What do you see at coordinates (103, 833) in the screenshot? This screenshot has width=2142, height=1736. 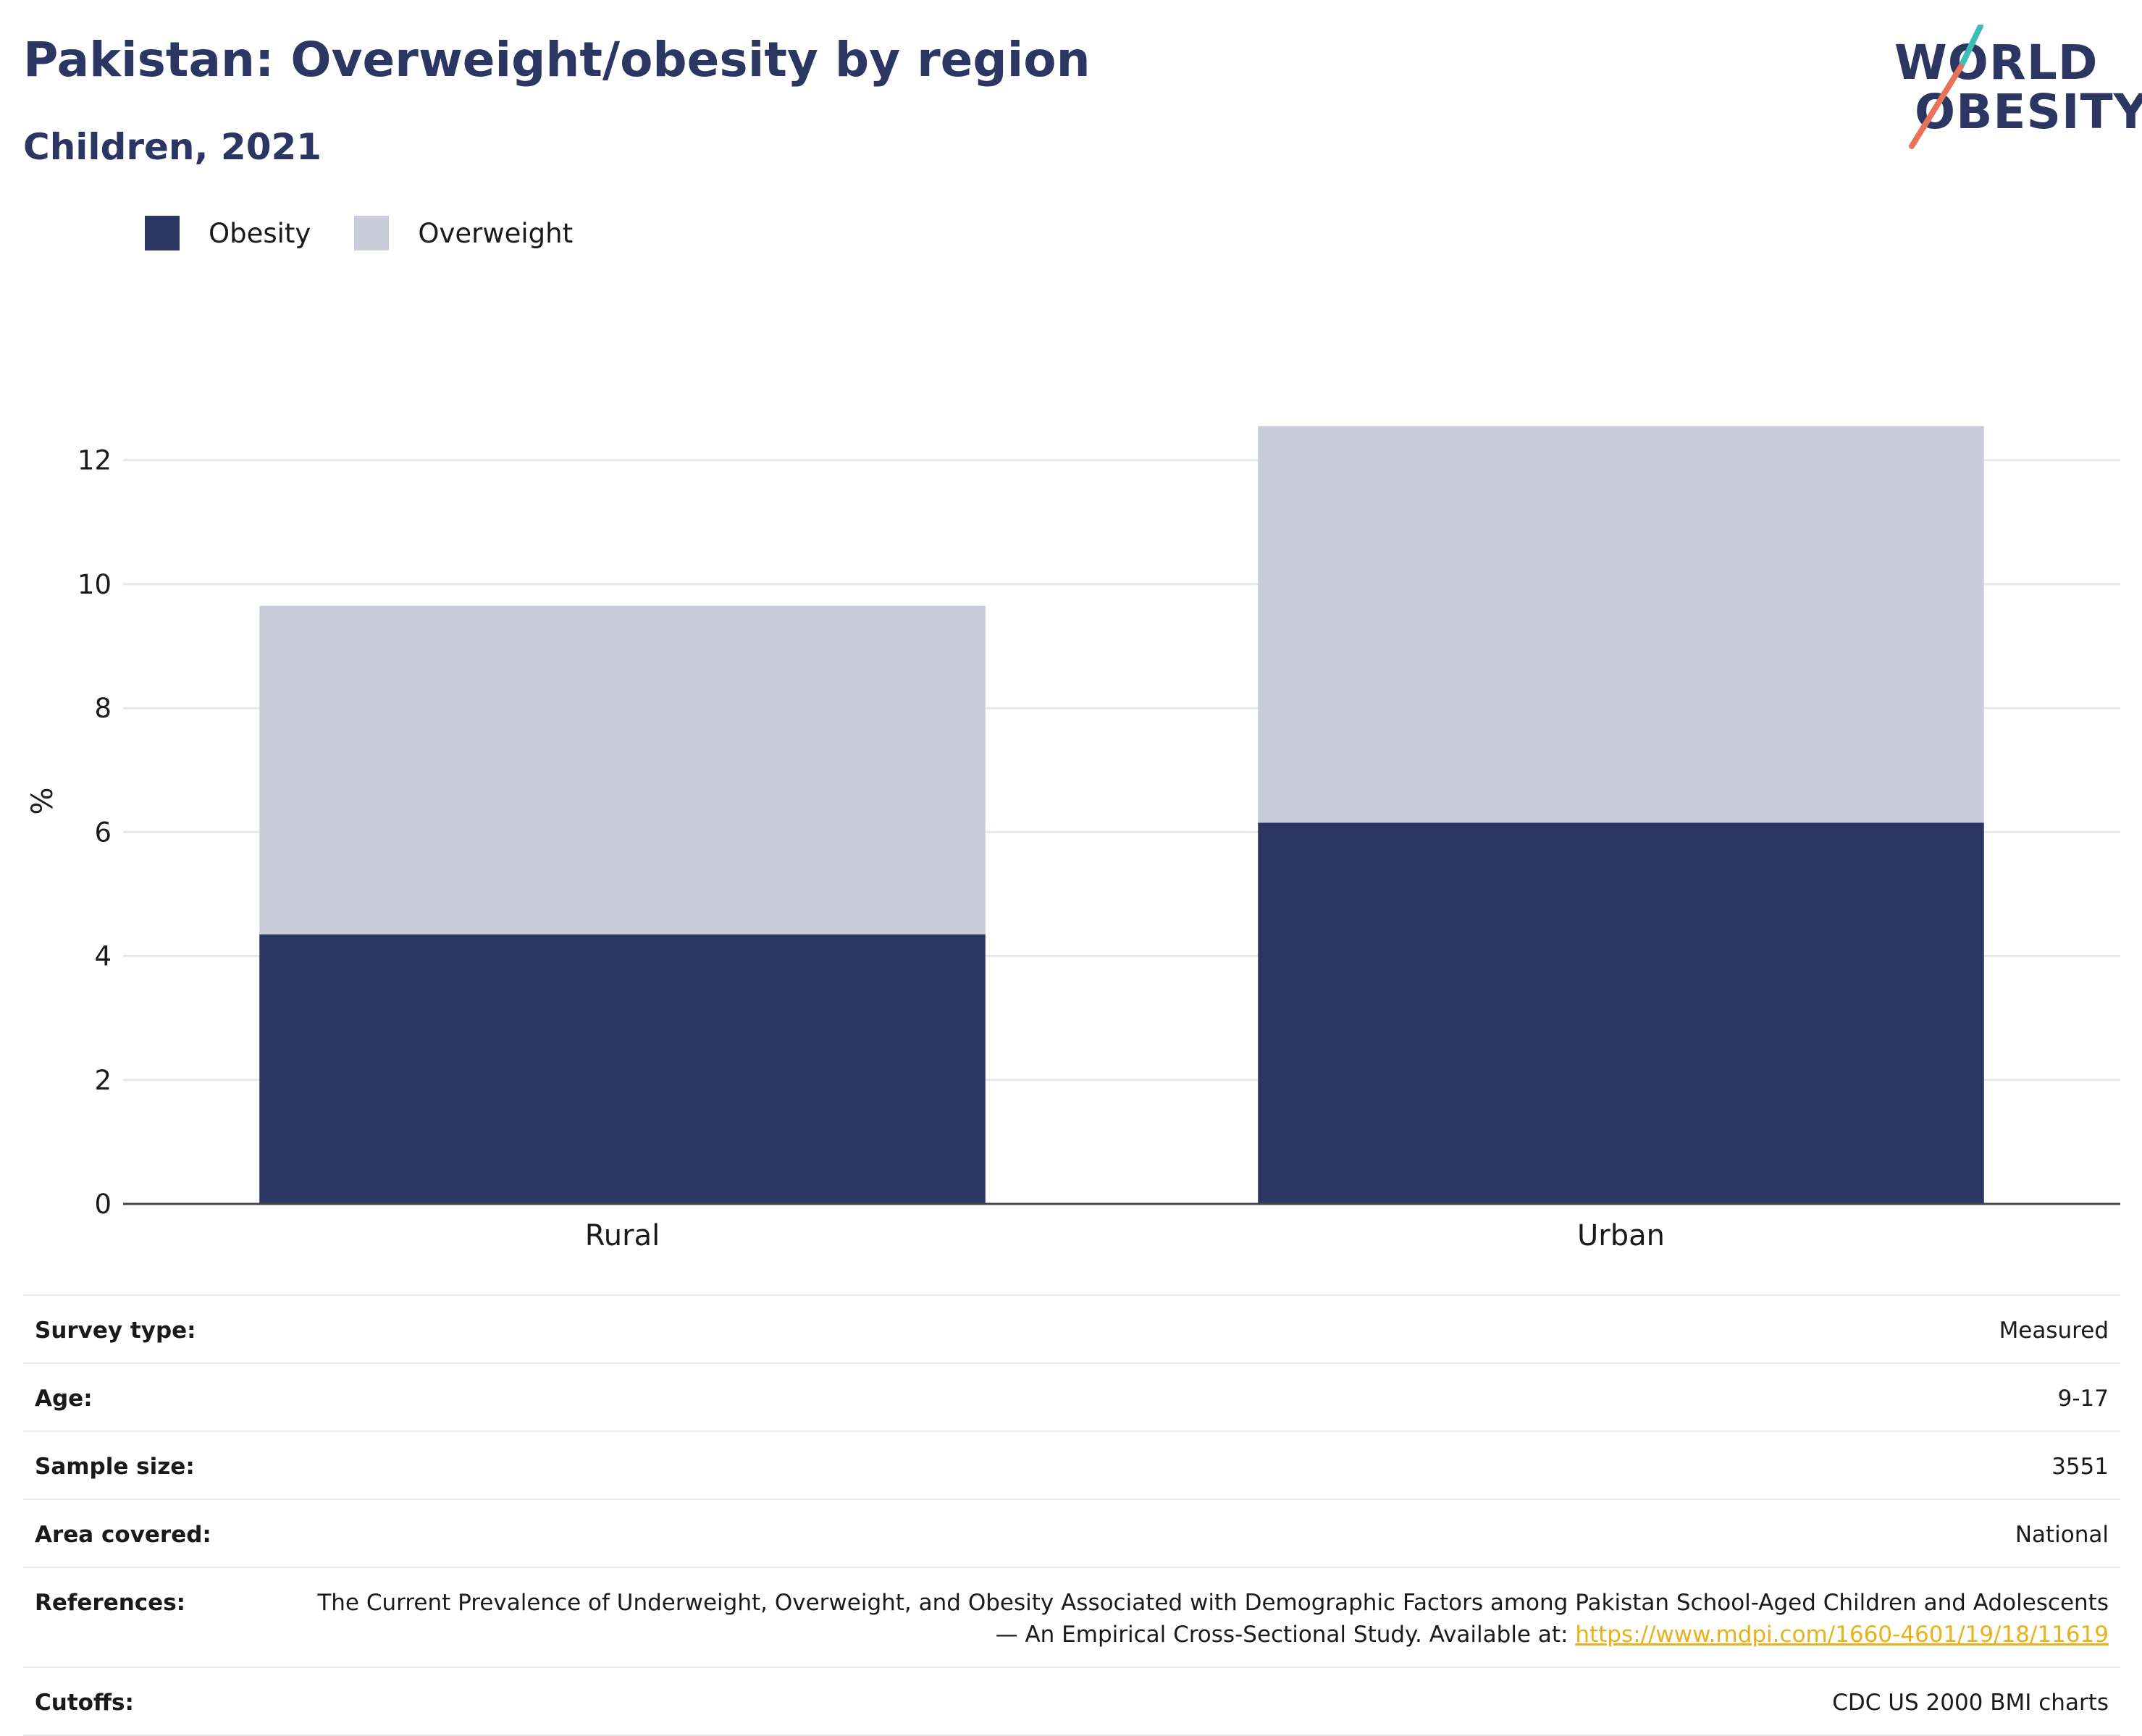 I see `y-tick-label: 6` at bounding box center [103, 833].